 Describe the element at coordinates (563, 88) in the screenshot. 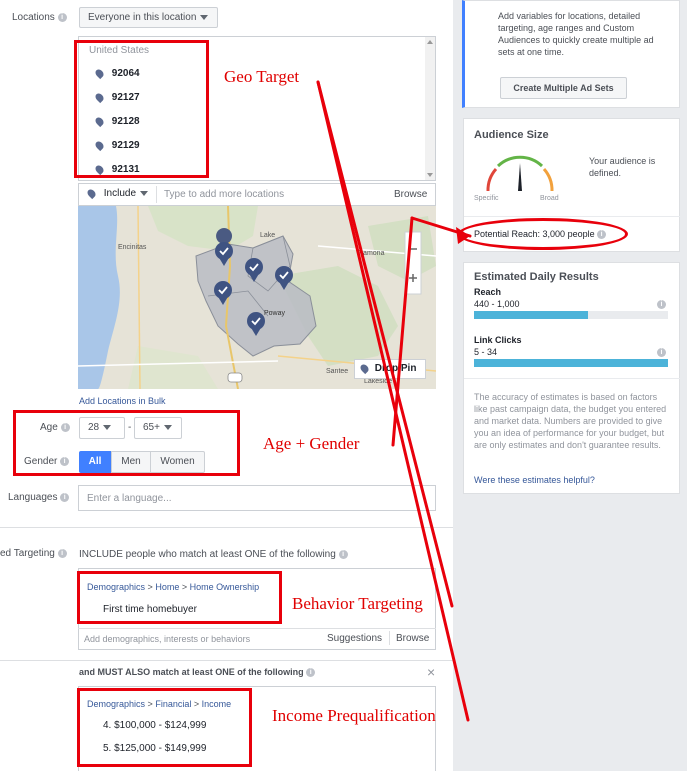

I see `create-multiple-adsets-button: Create Multiple Ad Sets` at that location.